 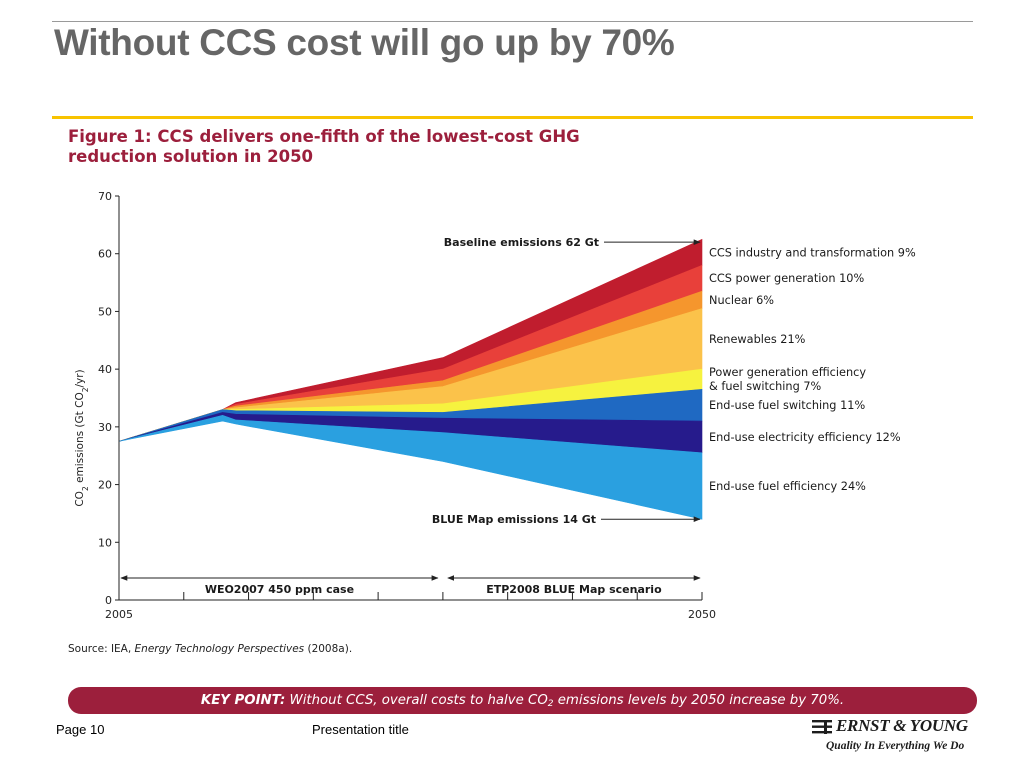 What do you see at coordinates (895, 746) in the screenshot?
I see `logo-tagline: Quality In Everything We Do` at bounding box center [895, 746].